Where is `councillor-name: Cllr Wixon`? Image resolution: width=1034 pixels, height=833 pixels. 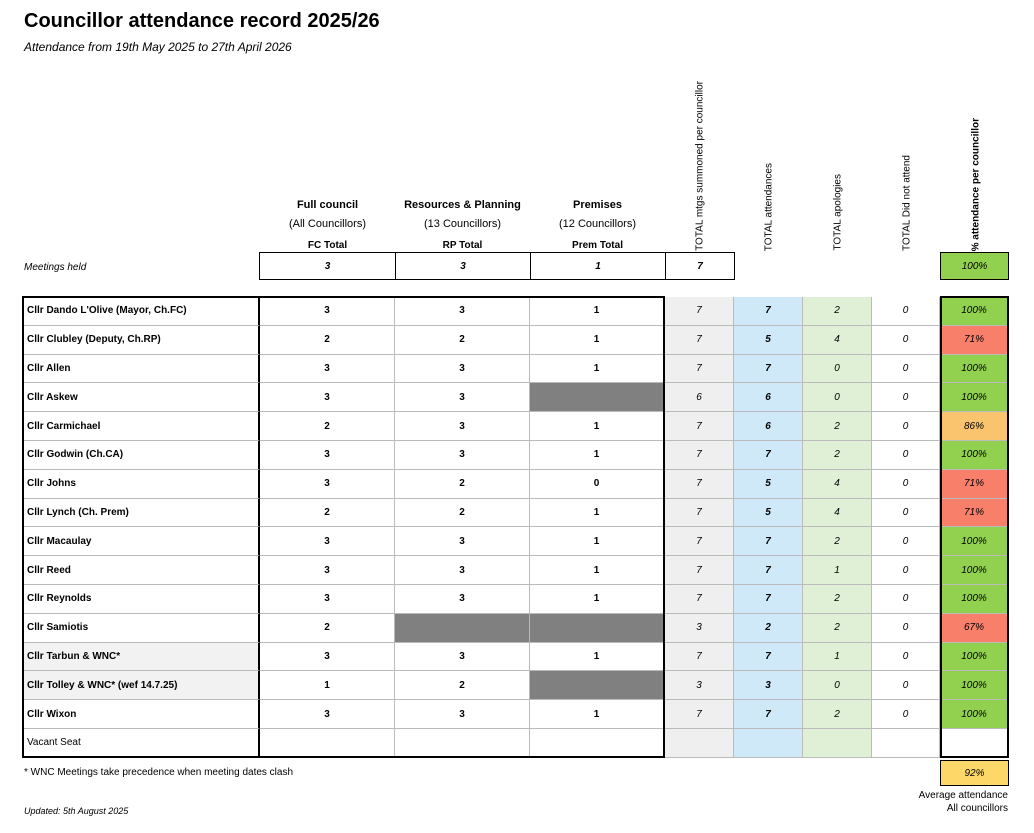 councillor-name: Cllr Wixon is located at coordinates (141, 714).